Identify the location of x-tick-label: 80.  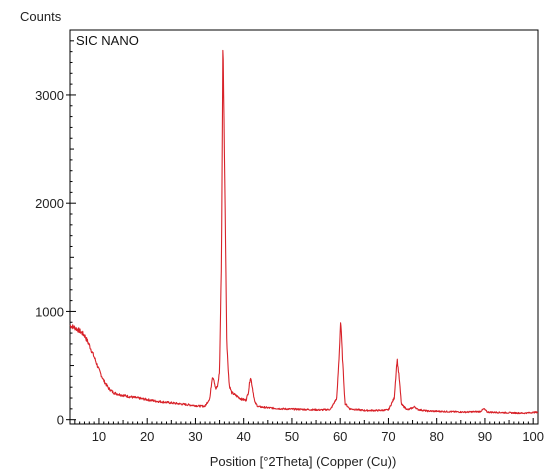
(436, 436).